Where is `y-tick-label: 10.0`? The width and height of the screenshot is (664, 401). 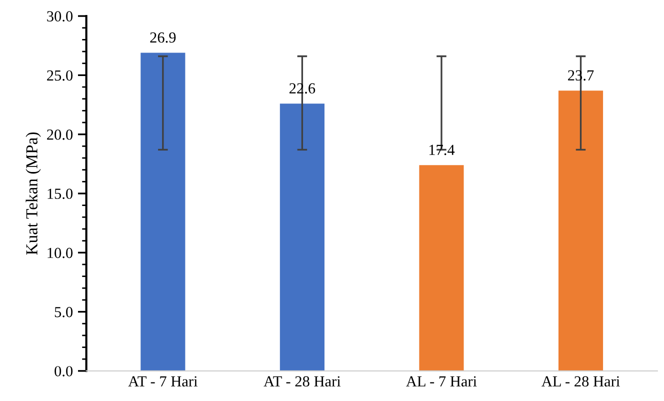
y-tick-label: 10.0 is located at coordinates (60, 253).